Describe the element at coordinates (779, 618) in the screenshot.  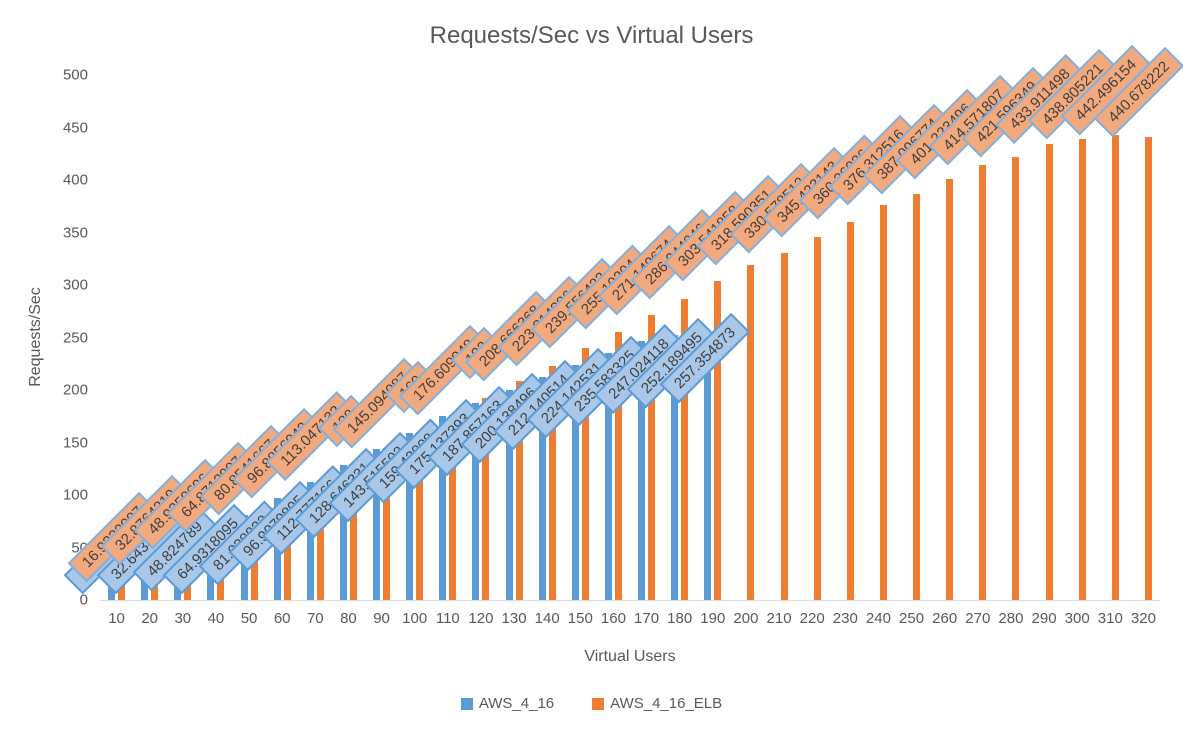
I see `x-tick-label: 210` at that location.